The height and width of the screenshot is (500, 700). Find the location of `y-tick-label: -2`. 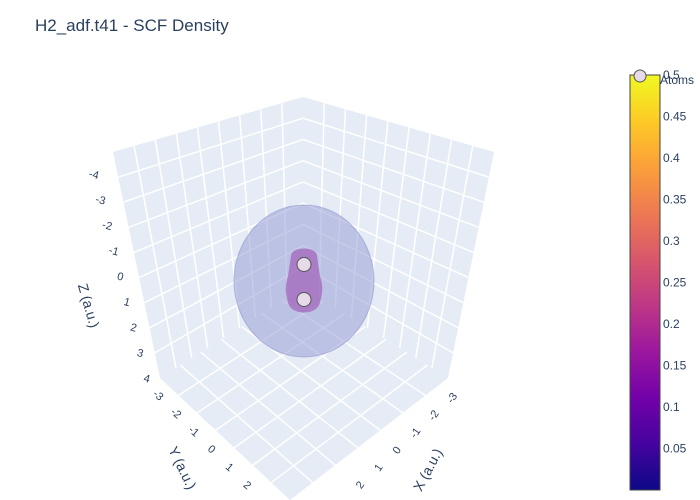

y-tick-label: -2 is located at coordinates (175, 413).